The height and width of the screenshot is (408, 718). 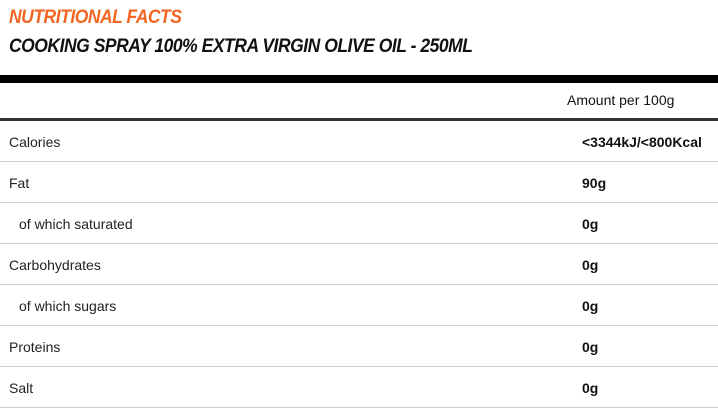 What do you see at coordinates (35, 347) in the screenshot?
I see `row-label: Proteins` at bounding box center [35, 347].